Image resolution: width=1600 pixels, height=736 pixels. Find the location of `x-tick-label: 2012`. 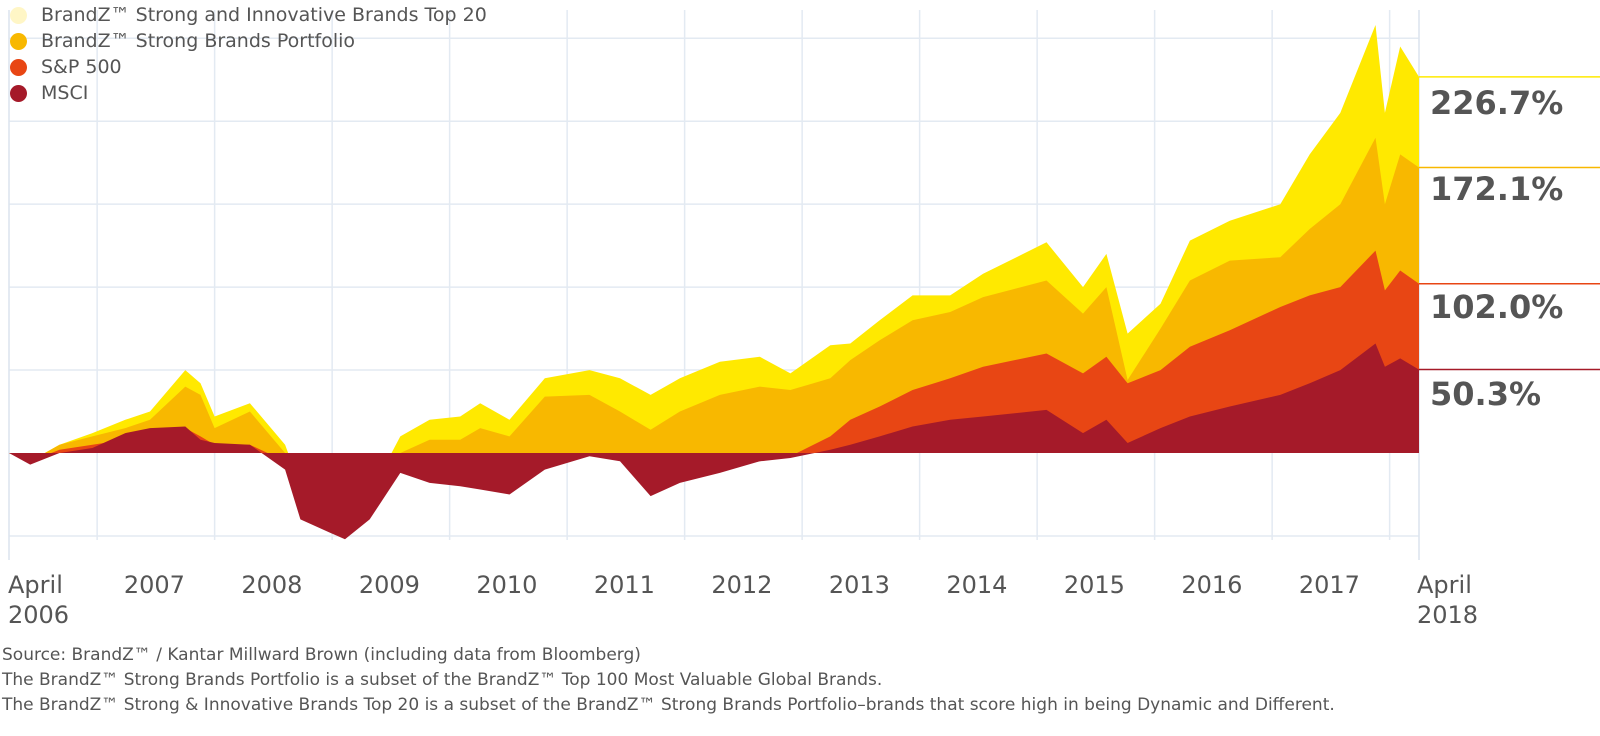

x-tick-label: 2012 is located at coordinates (742, 585).